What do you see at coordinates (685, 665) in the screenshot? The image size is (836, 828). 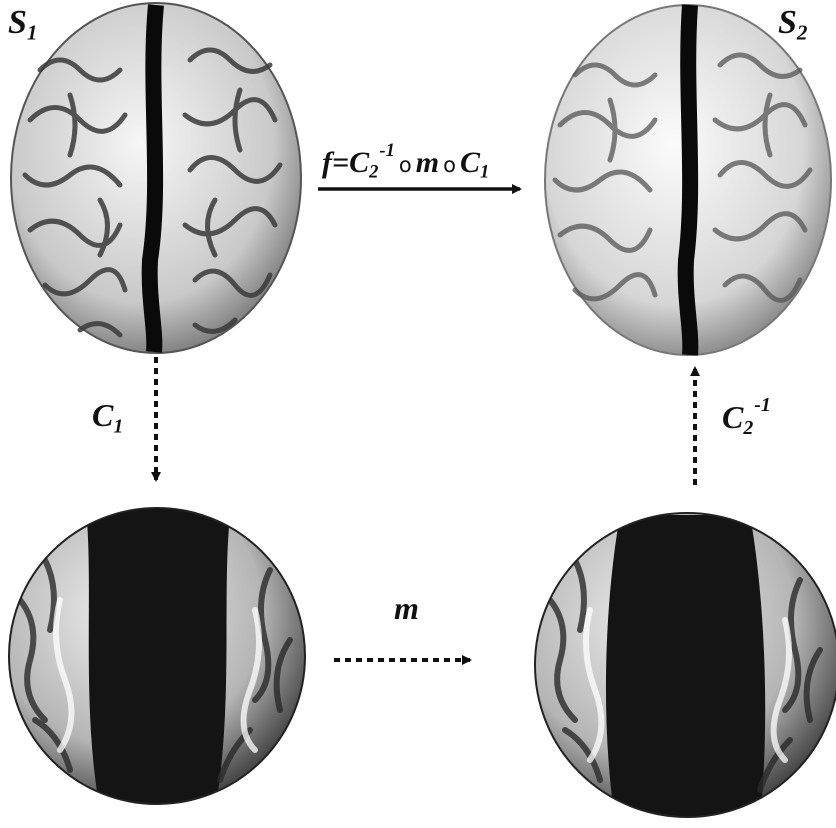 I see `sphere-m` at bounding box center [685, 665].